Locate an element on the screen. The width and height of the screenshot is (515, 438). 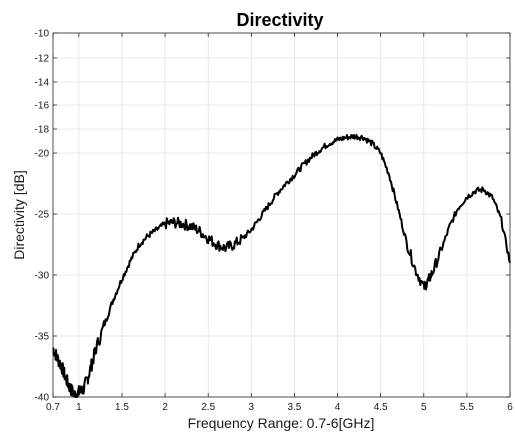
y-tick-label: -10 is located at coordinates (42, 34).